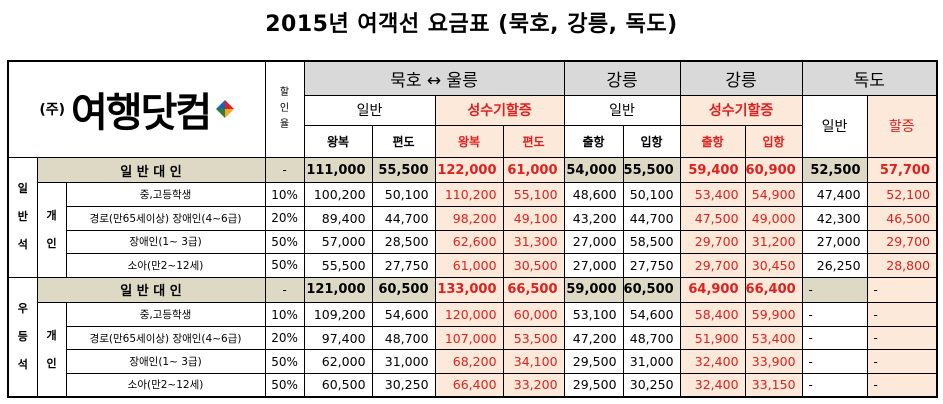 The image size is (943, 404). What do you see at coordinates (712, 290) in the screenshot?
I see `cell: 64,900` at bounding box center [712, 290].